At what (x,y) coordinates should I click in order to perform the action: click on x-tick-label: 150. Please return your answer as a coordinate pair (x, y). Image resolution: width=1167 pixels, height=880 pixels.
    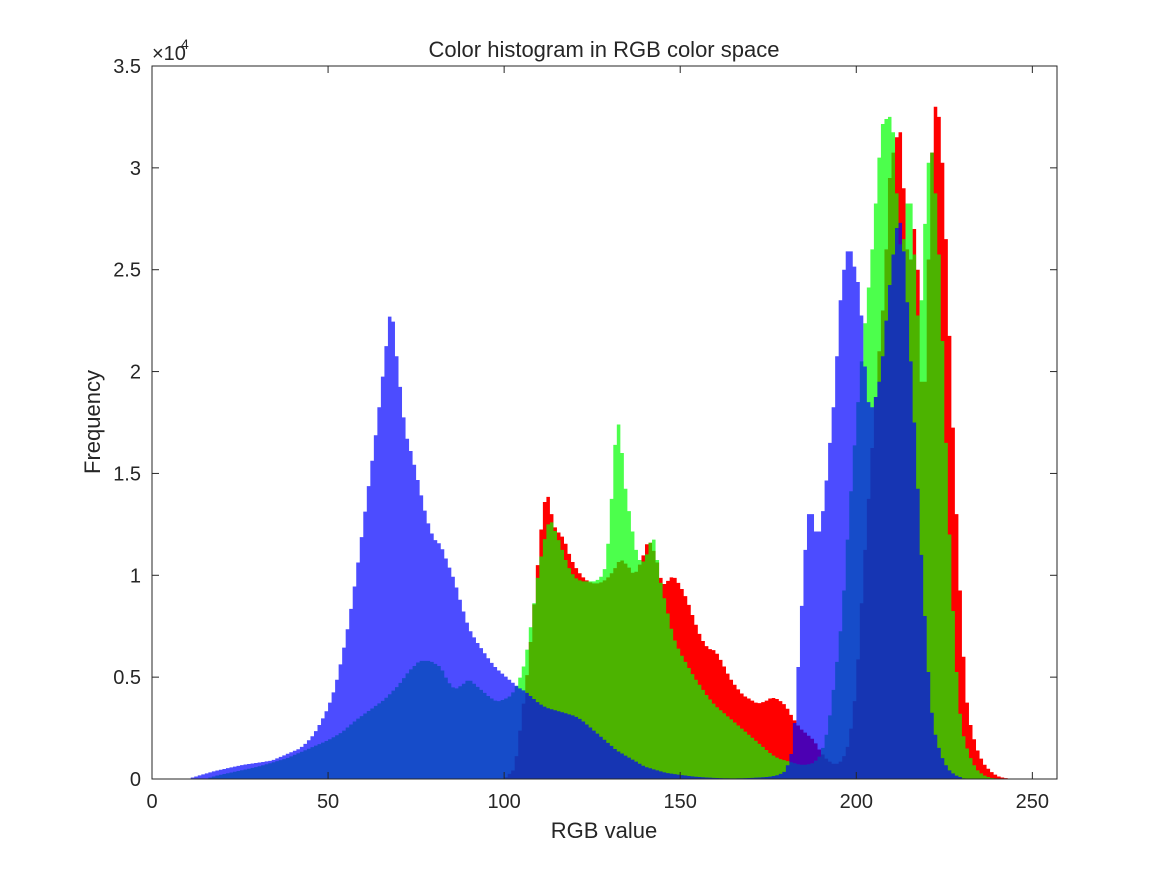
    Looking at the image, I should click on (680, 802).